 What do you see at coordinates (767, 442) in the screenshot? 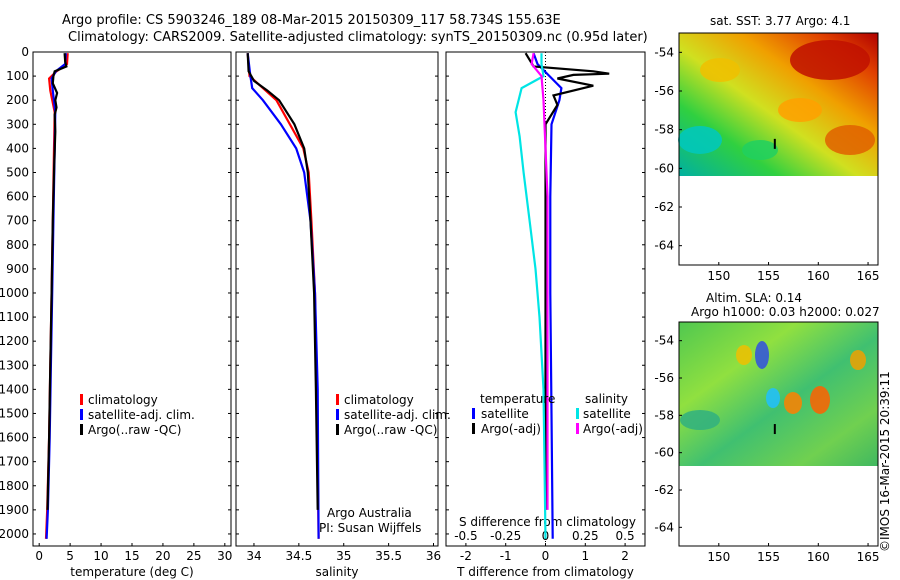
I see `sla-map: -54 -56 -58 -60 -62 -64 150 155 160 165` at bounding box center [767, 442].